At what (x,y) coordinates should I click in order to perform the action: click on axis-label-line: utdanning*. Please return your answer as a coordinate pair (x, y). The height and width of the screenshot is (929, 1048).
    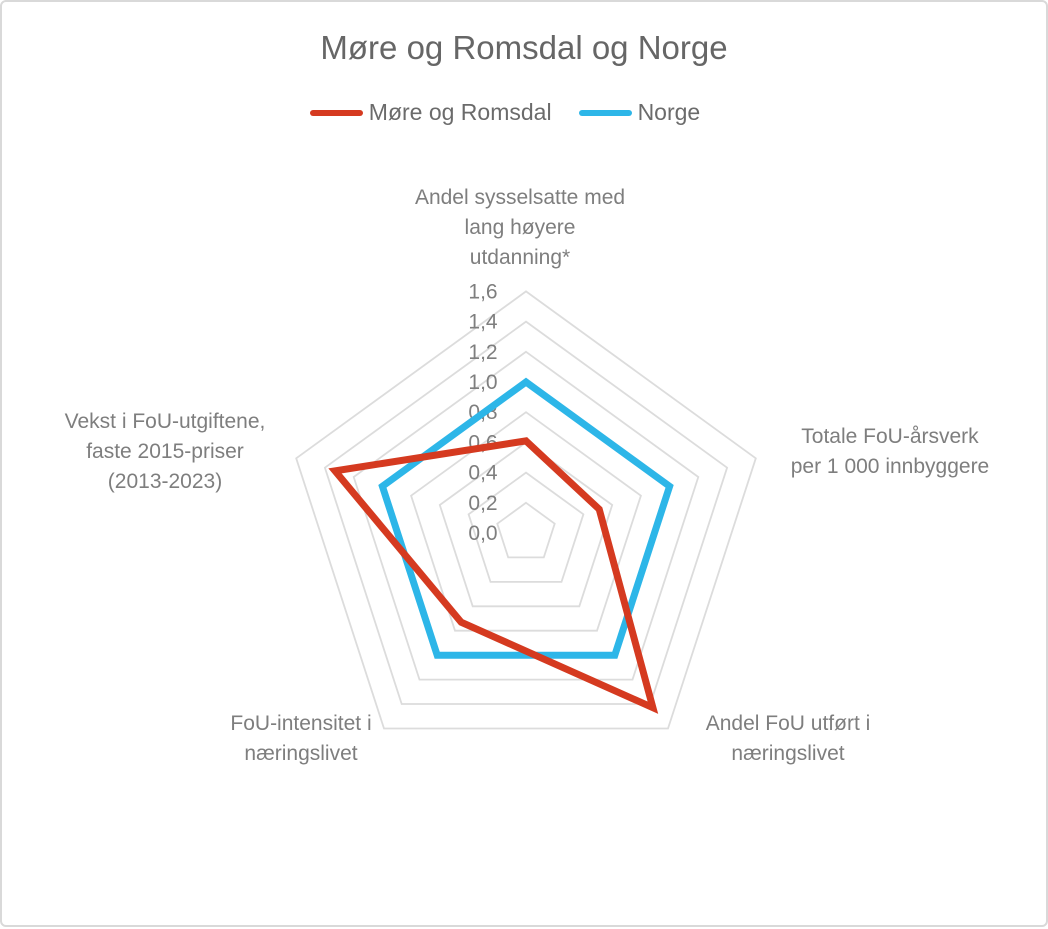
    Looking at the image, I should click on (520, 257).